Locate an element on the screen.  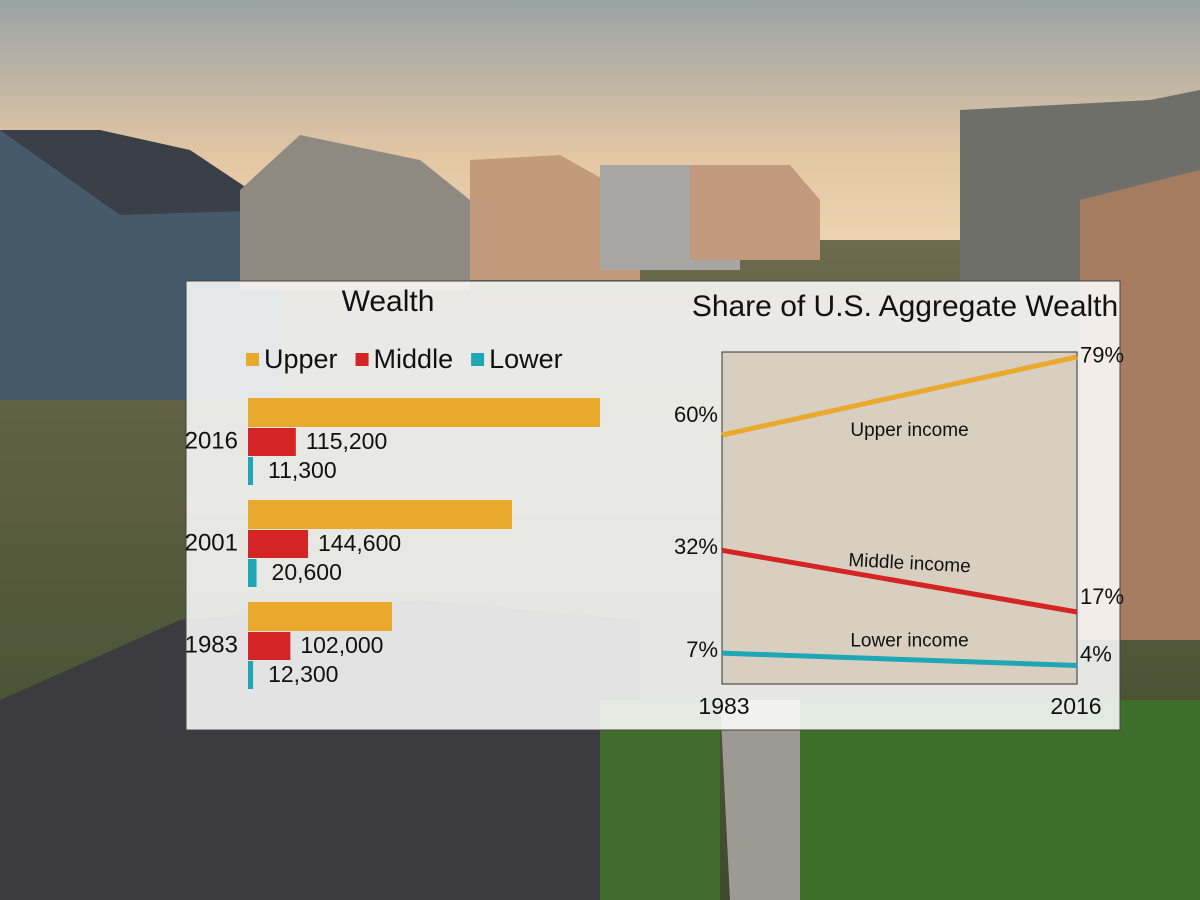
value-label: 102,000 is located at coordinates (341, 645).